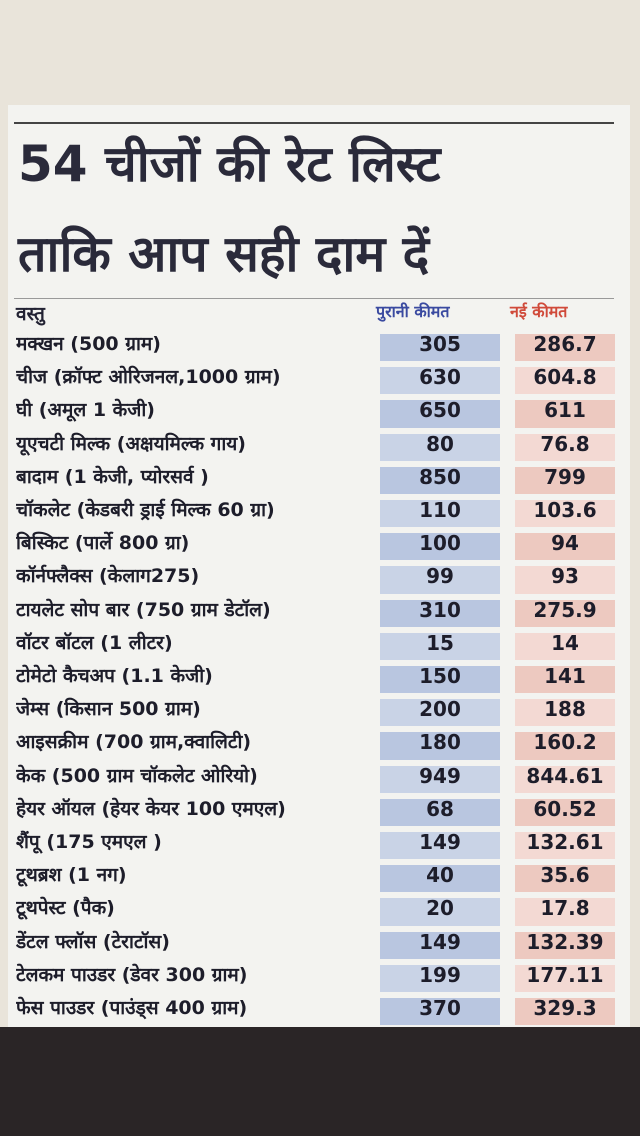 This screenshot has height=1136, width=640. What do you see at coordinates (565, 941) in the screenshot?
I see `new-price: 132.39` at bounding box center [565, 941].